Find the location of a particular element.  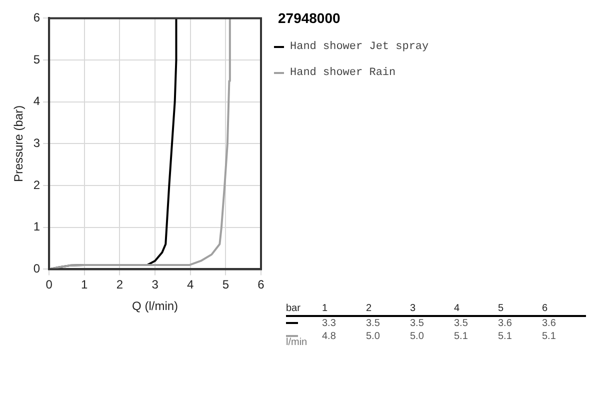

y-tick-label: 2 is located at coordinates (36, 185).